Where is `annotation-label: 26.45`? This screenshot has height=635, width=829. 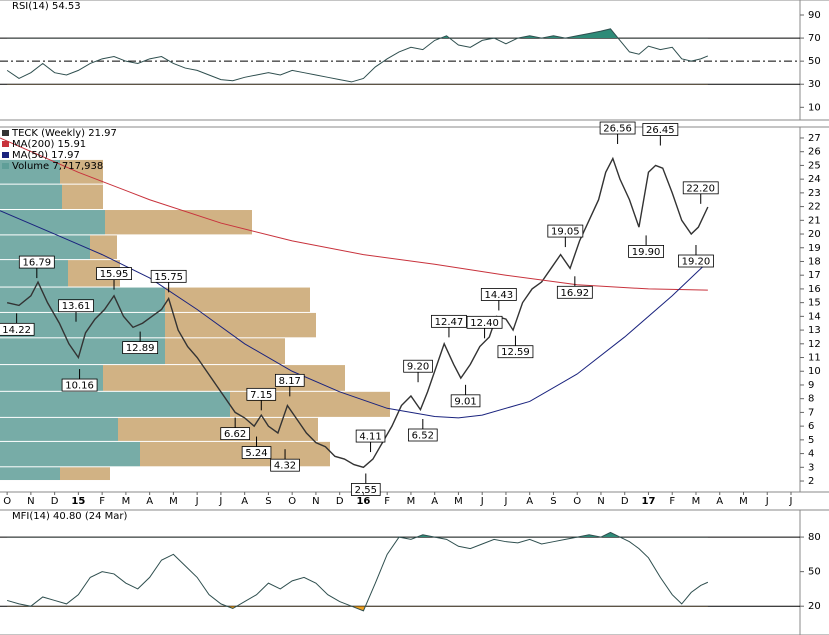
annotation-label: 26.45 is located at coordinates (660, 130).